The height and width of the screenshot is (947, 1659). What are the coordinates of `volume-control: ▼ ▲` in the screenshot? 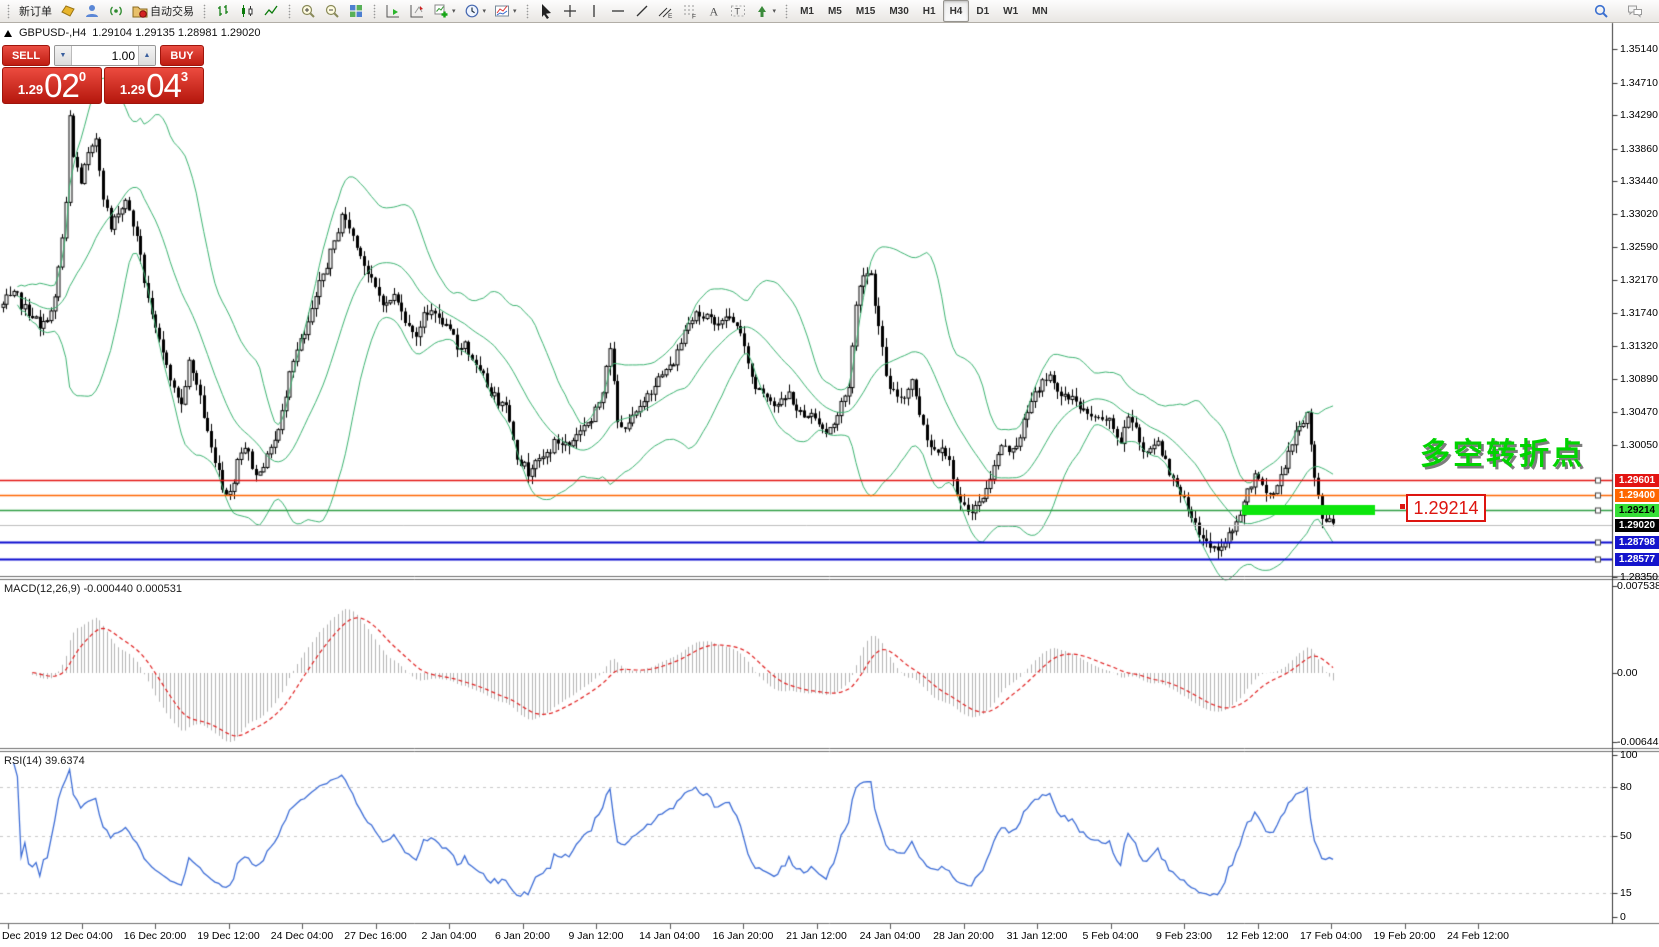 It's located at (105, 55).